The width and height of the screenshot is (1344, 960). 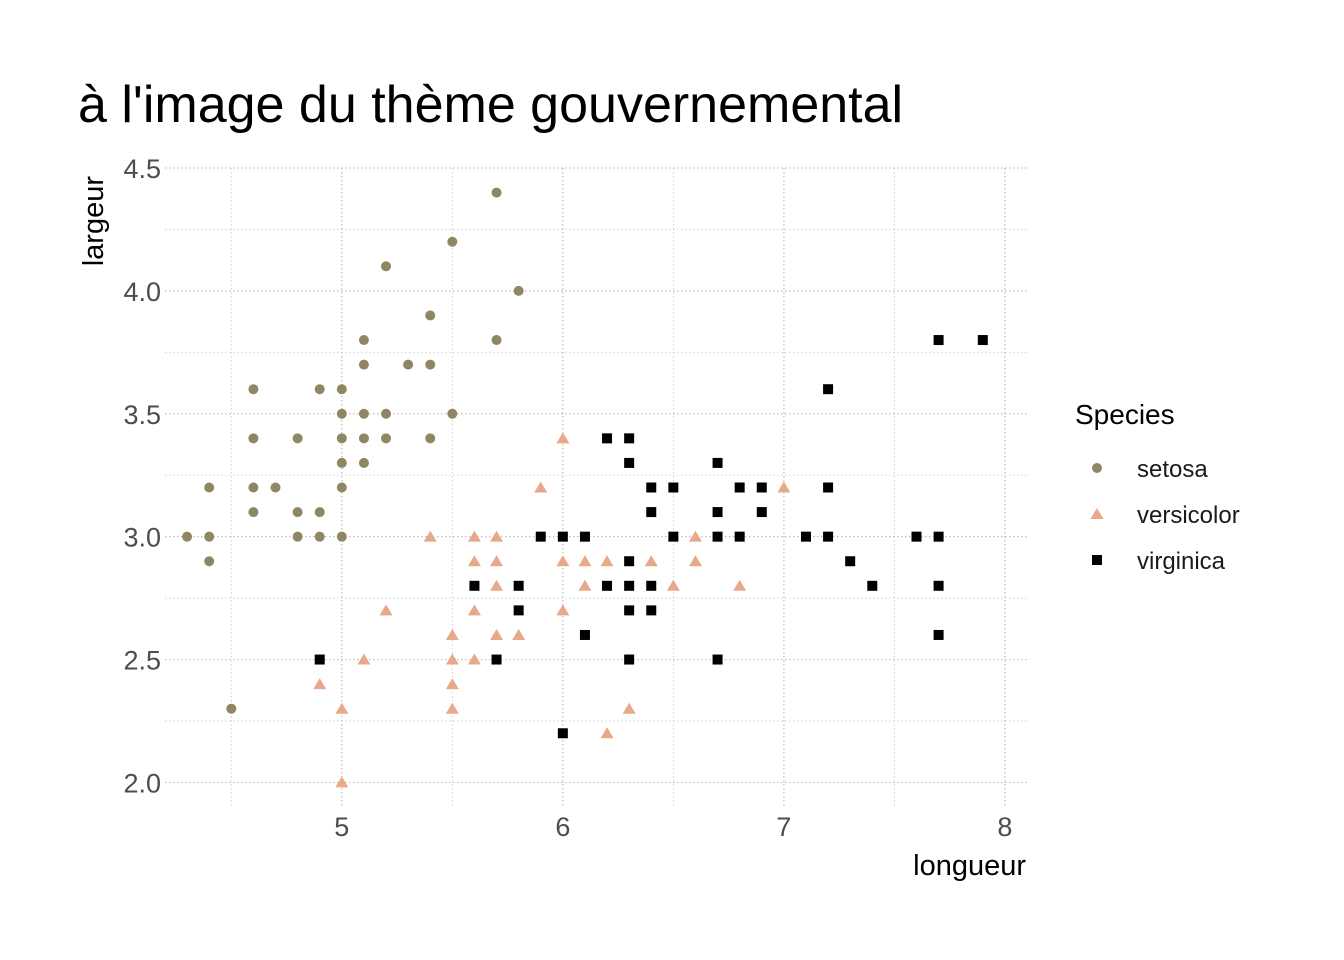 I want to click on chart-title: à l'image du thème gouvernemental, so click(x=490, y=105).